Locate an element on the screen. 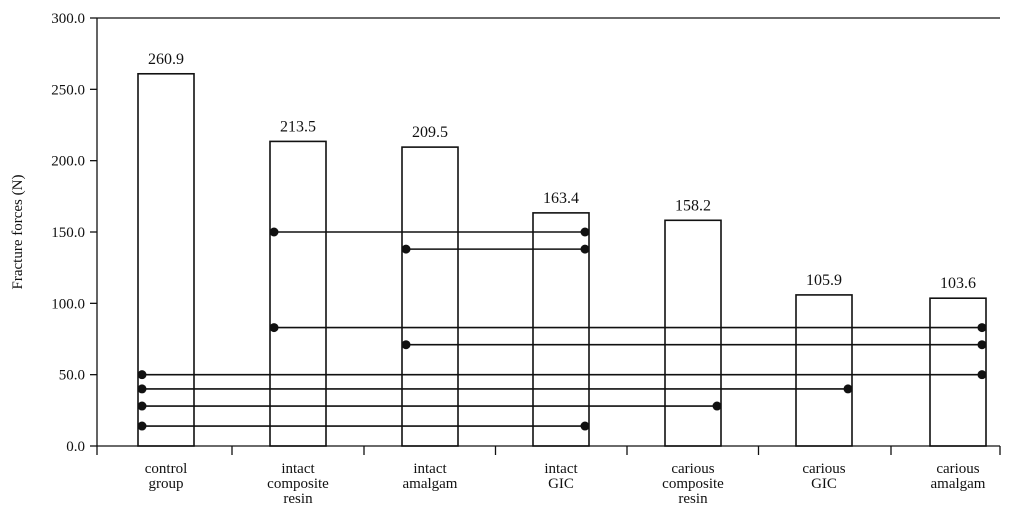 This screenshot has width=1010, height=515. y-tick-label-1: 50.0 is located at coordinates (72, 376).